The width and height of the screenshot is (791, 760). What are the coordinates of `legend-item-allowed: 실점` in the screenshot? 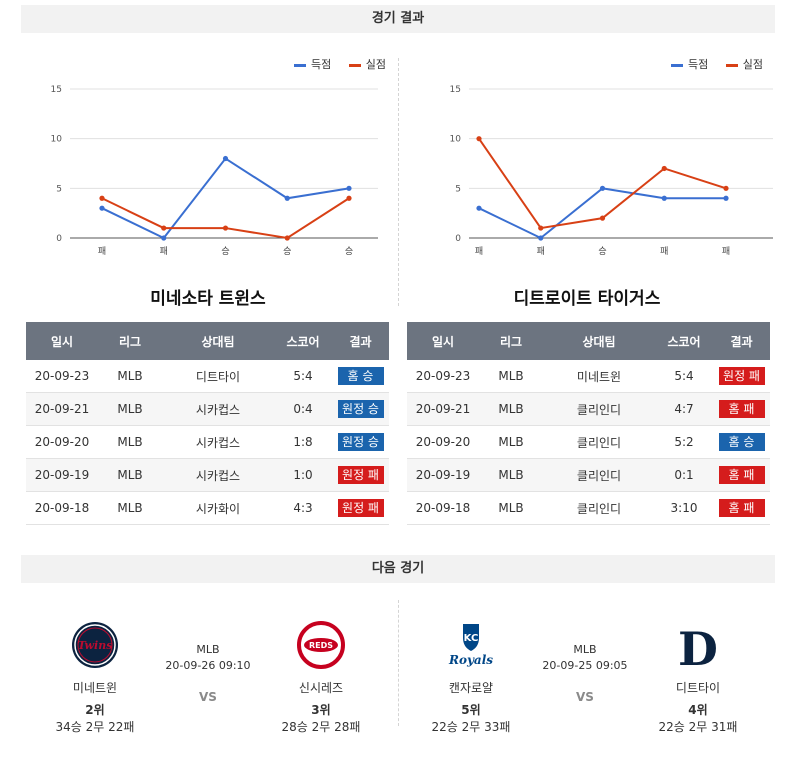 It's located at (367, 64).